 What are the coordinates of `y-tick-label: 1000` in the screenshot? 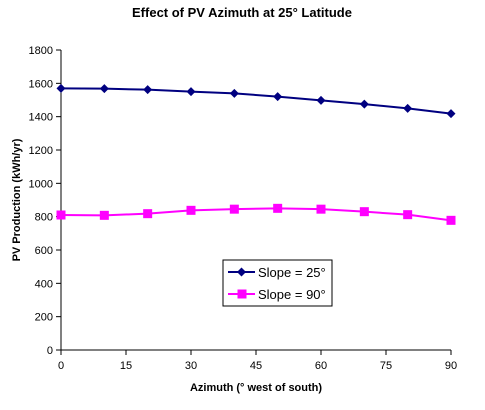 It's located at (41, 184).